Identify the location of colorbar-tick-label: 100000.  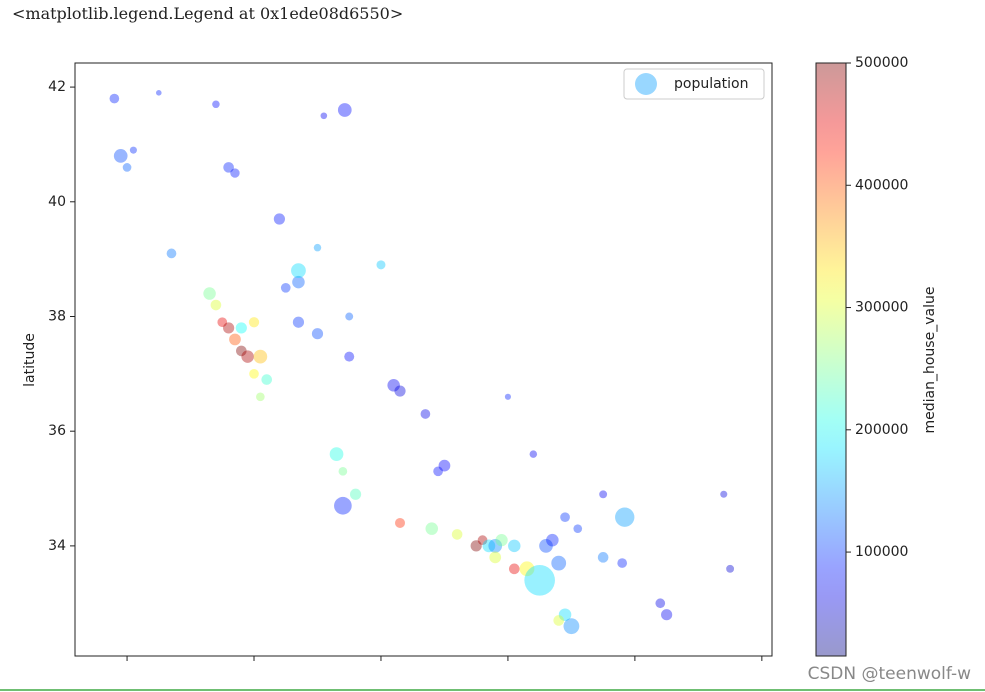
(881, 552).